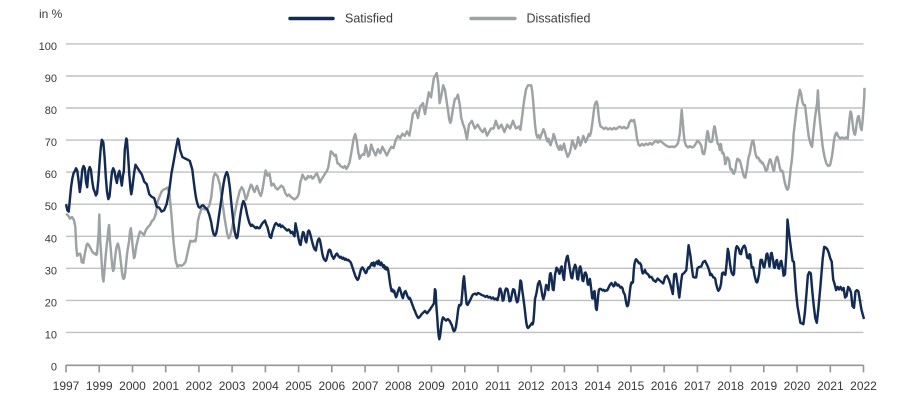 The height and width of the screenshot is (404, 900). I want to click on svg-text: 2010, so click(464, 386).